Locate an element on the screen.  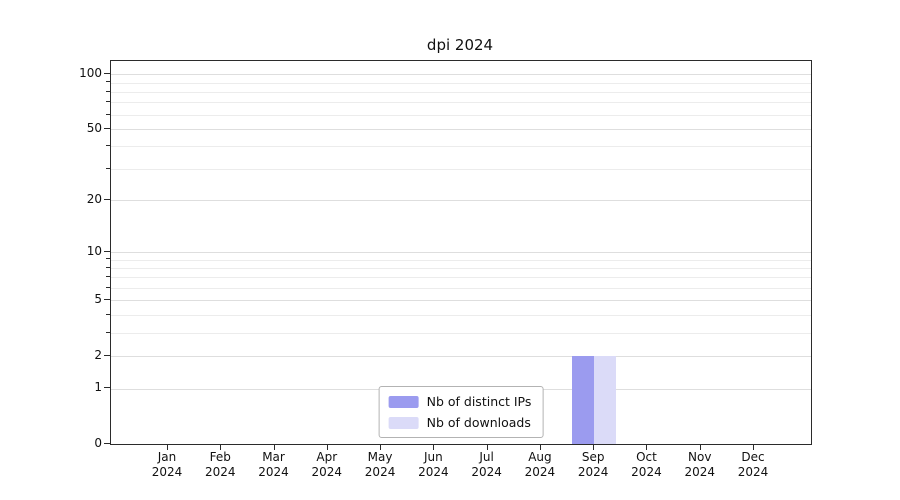
x-tick-label: Aug 2024 is located at coordinates (540, 464).